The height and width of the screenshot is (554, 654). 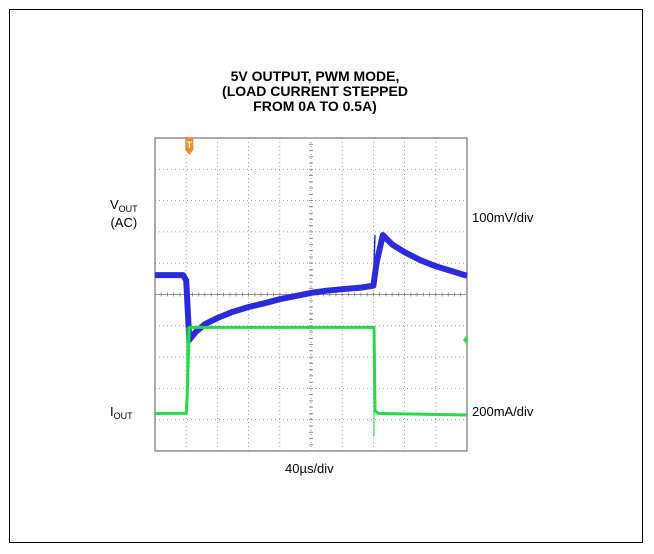 I want to click on vout-label-main: V, so click(x=114, y=204).